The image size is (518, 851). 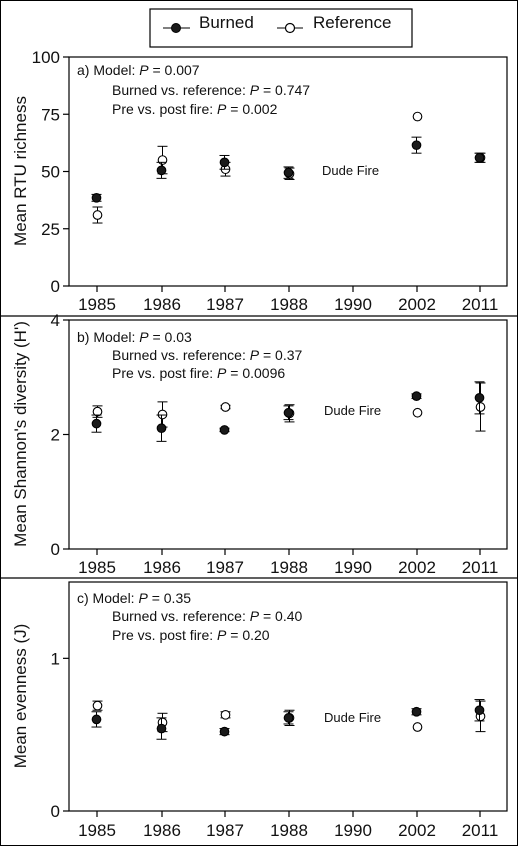 What do you see at coordinates (191, 635) in the screenshot?
I see `stat-pre-vs-post: Pre vs. post fire: P = 0.20` at bounding box center [191, 635].